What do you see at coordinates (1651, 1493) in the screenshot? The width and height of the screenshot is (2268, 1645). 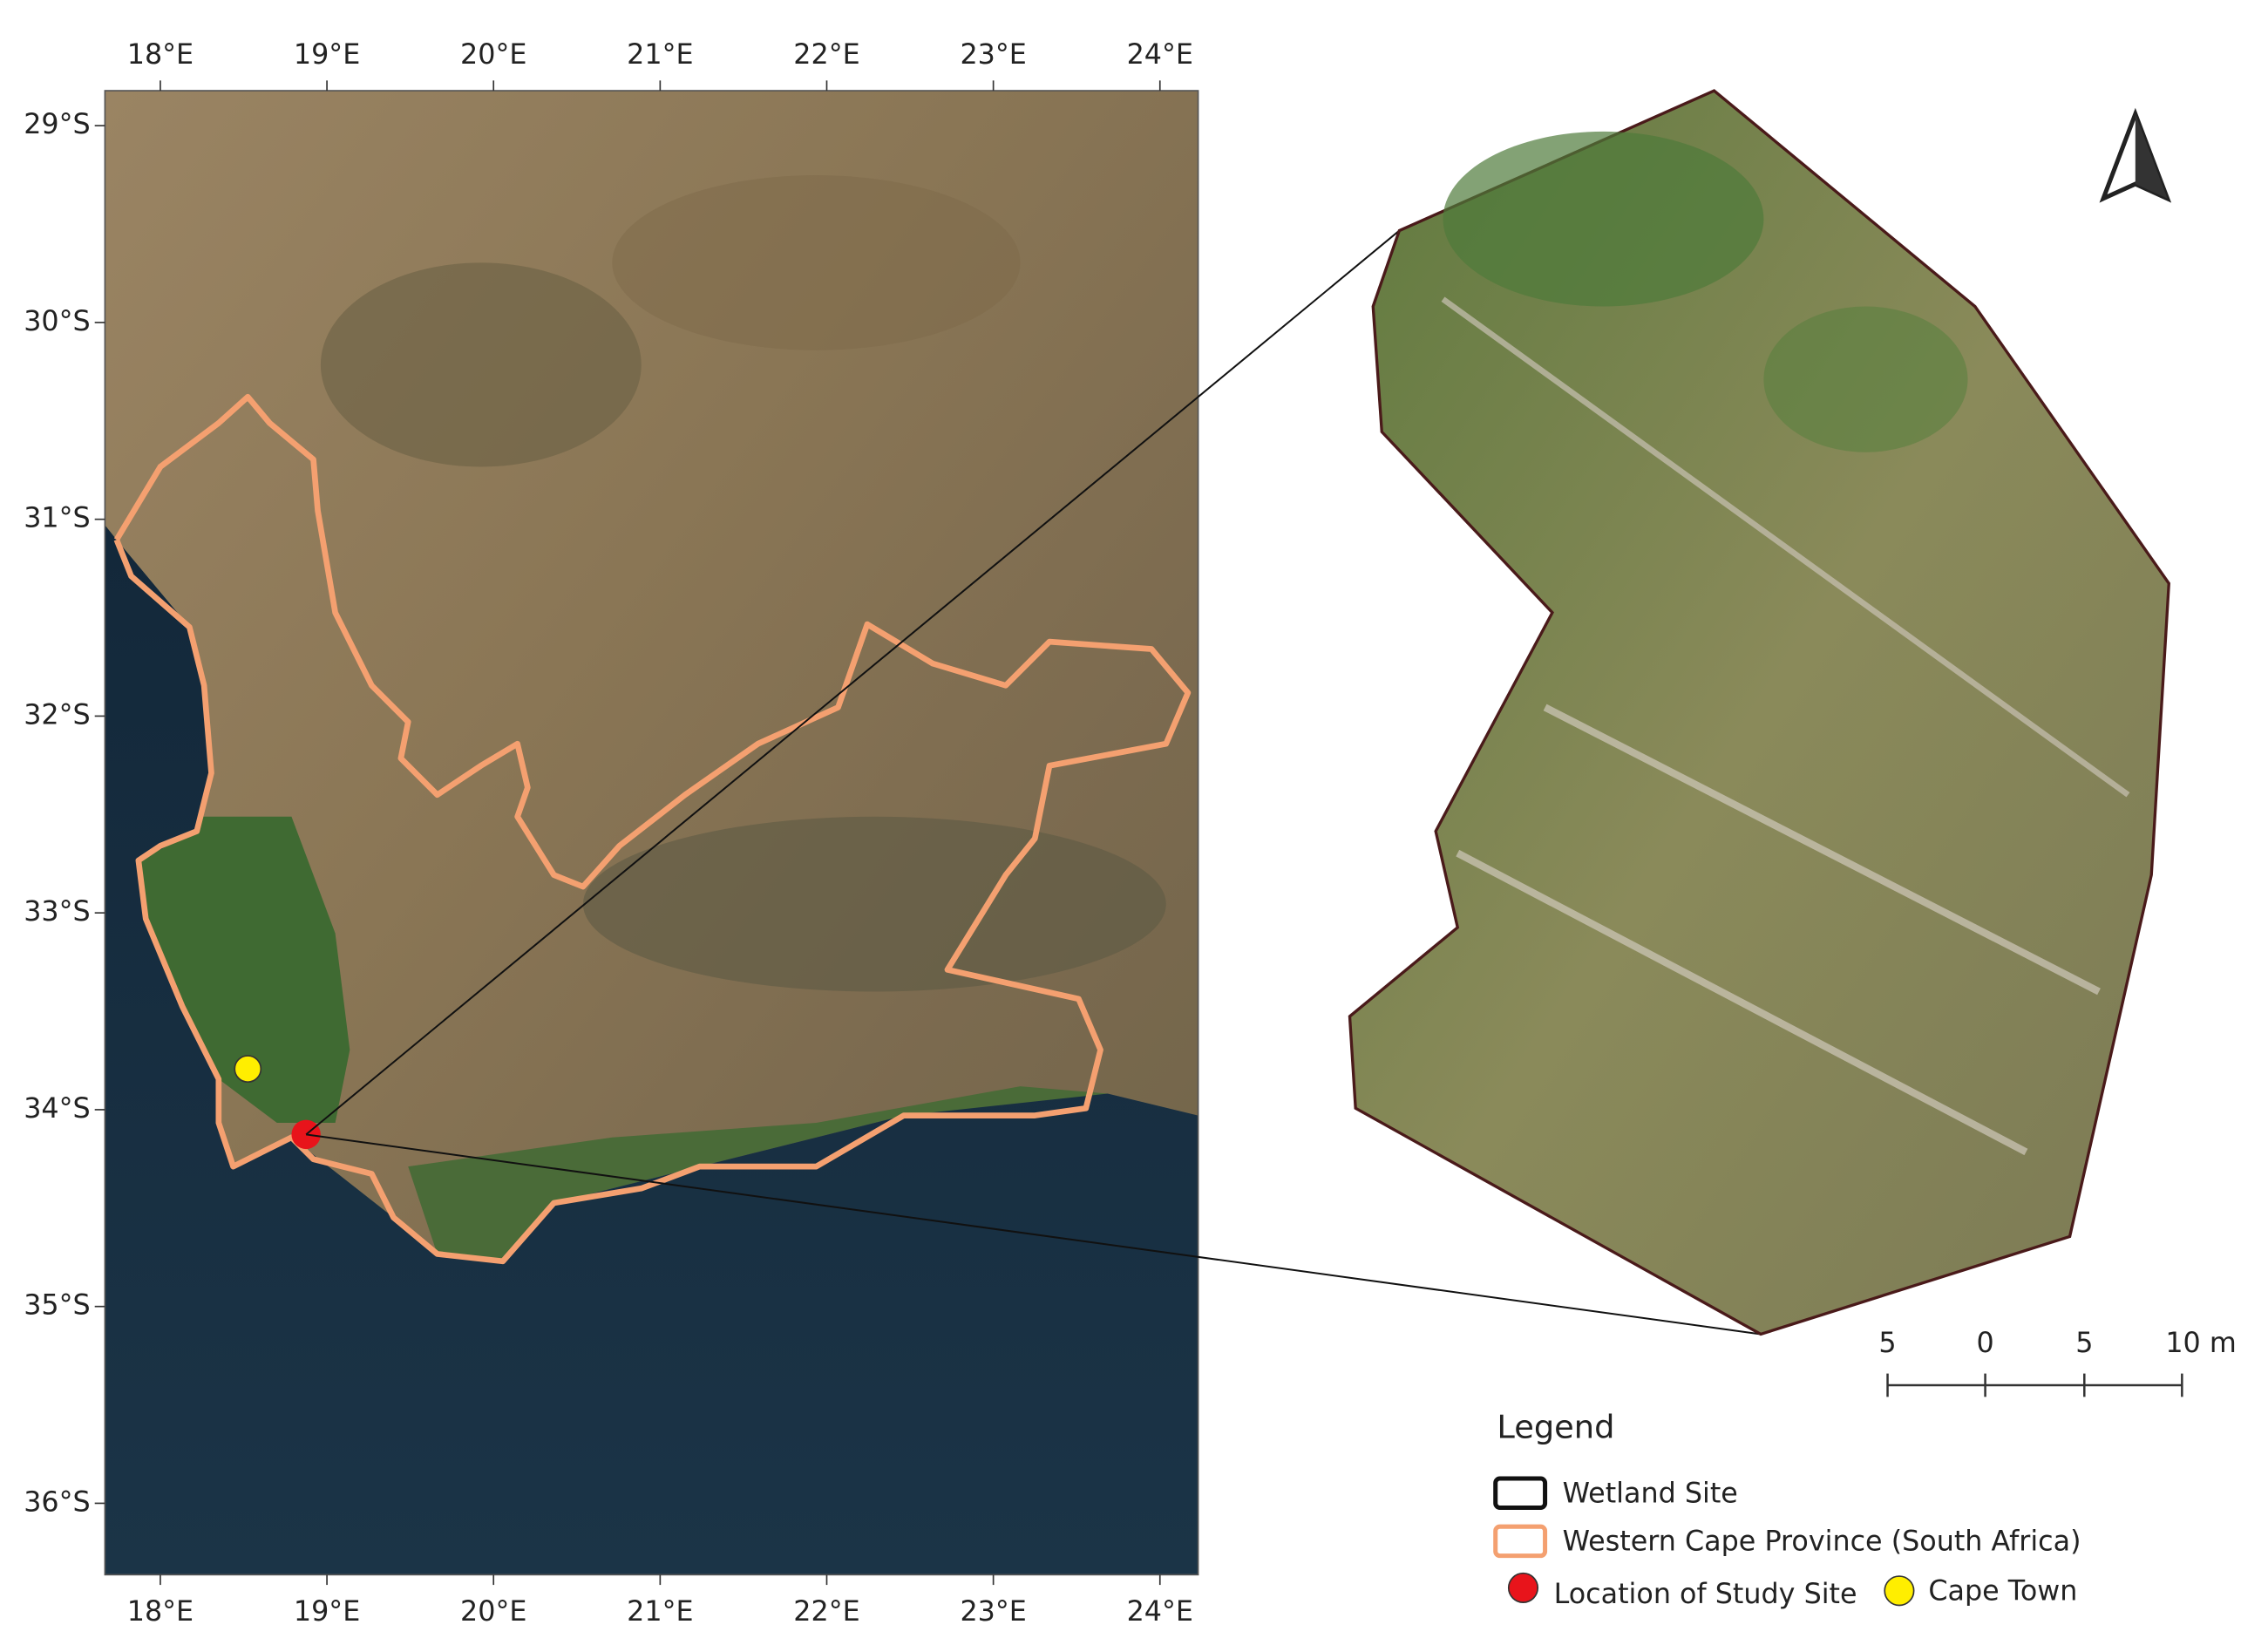 I see `legend-label: Wetland Site` at bounding box center [1651, 1493].